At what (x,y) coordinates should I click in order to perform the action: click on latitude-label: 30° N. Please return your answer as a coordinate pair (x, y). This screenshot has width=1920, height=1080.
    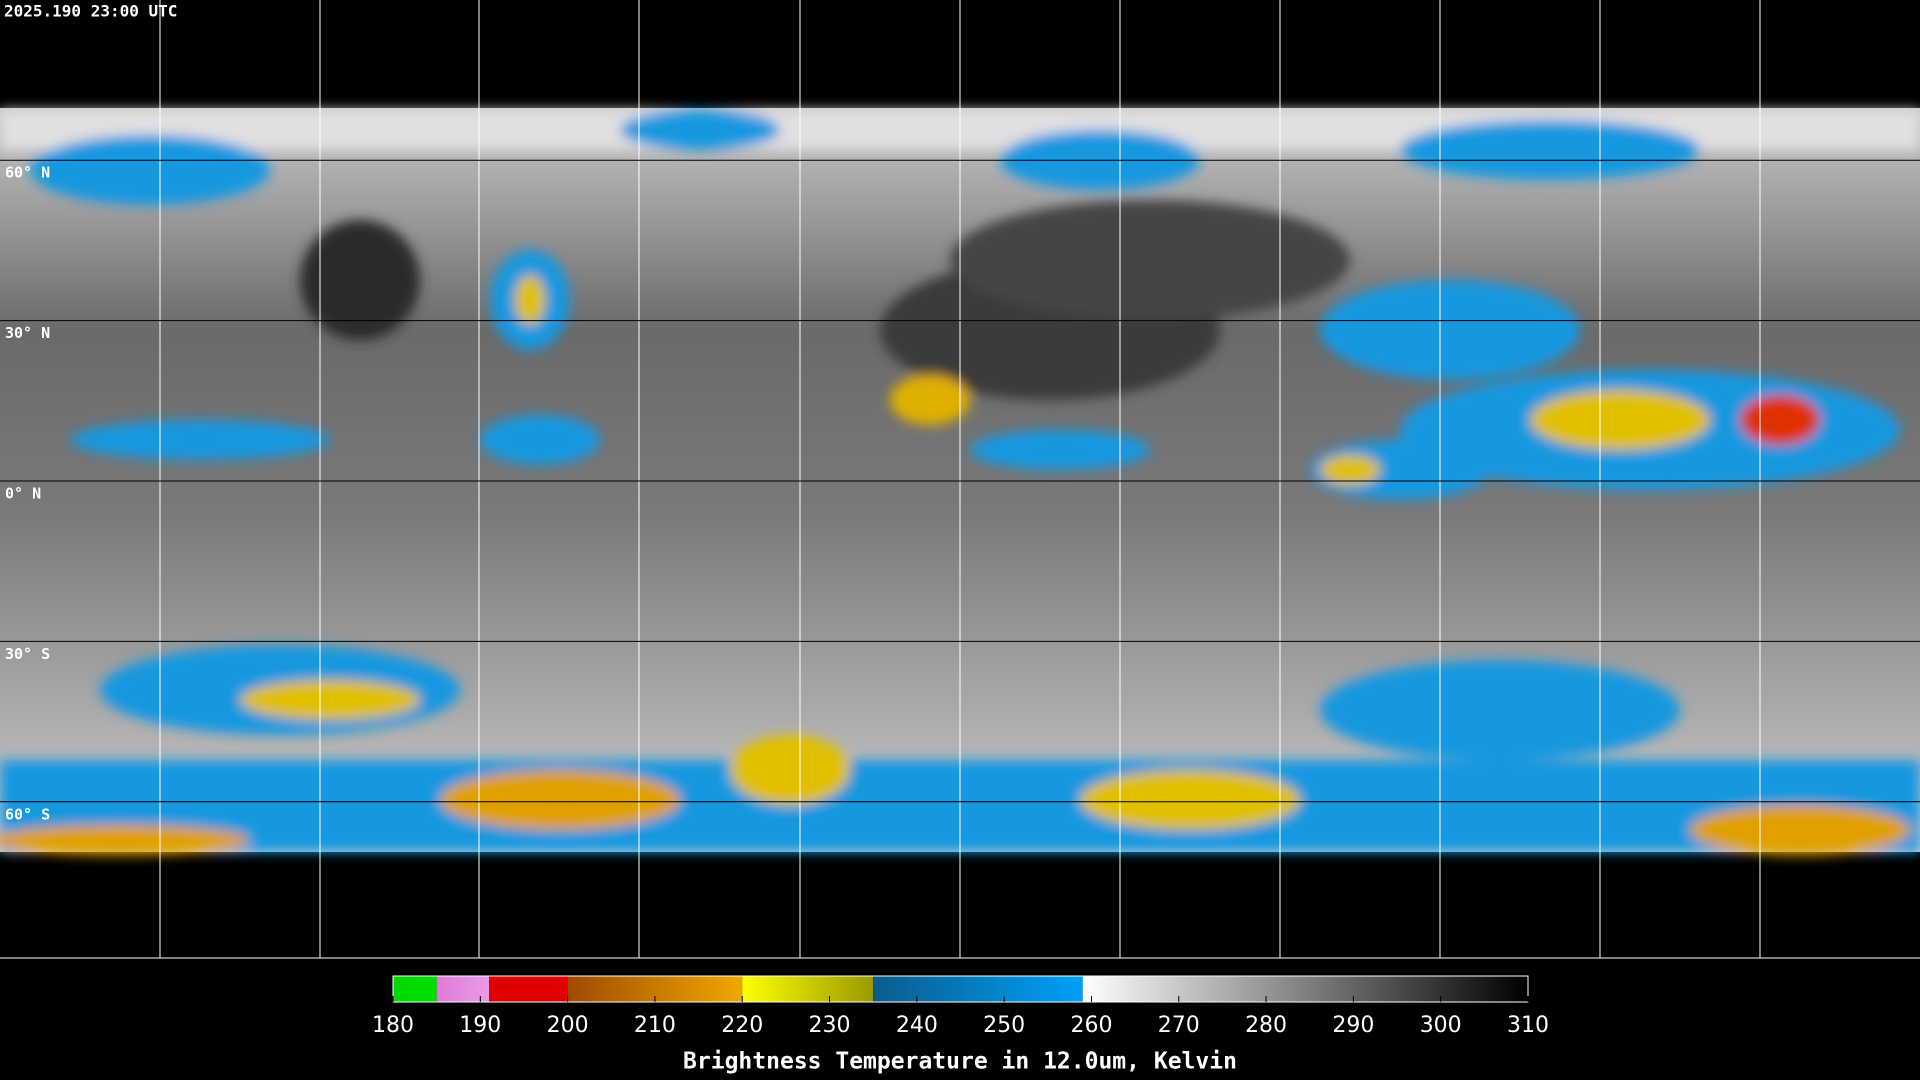
    Looking at the image, I should click on (27, 333).